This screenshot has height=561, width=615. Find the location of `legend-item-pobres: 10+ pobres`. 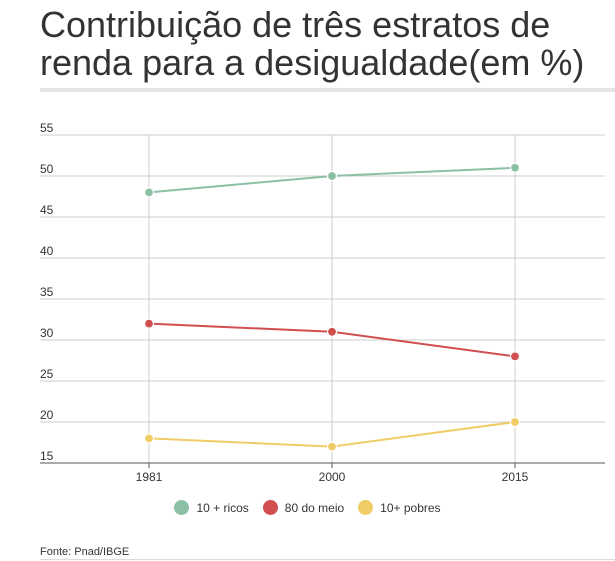

legend-item-pobres: 10+ pobres is located at coordinates (399, 507).